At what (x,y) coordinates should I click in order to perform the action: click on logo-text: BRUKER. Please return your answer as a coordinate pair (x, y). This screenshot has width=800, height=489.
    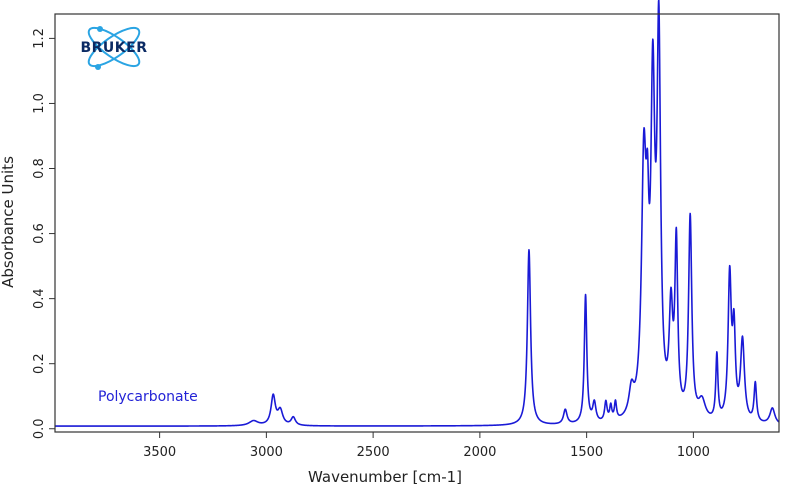
    Looking at the image, I should click on (113, 48).